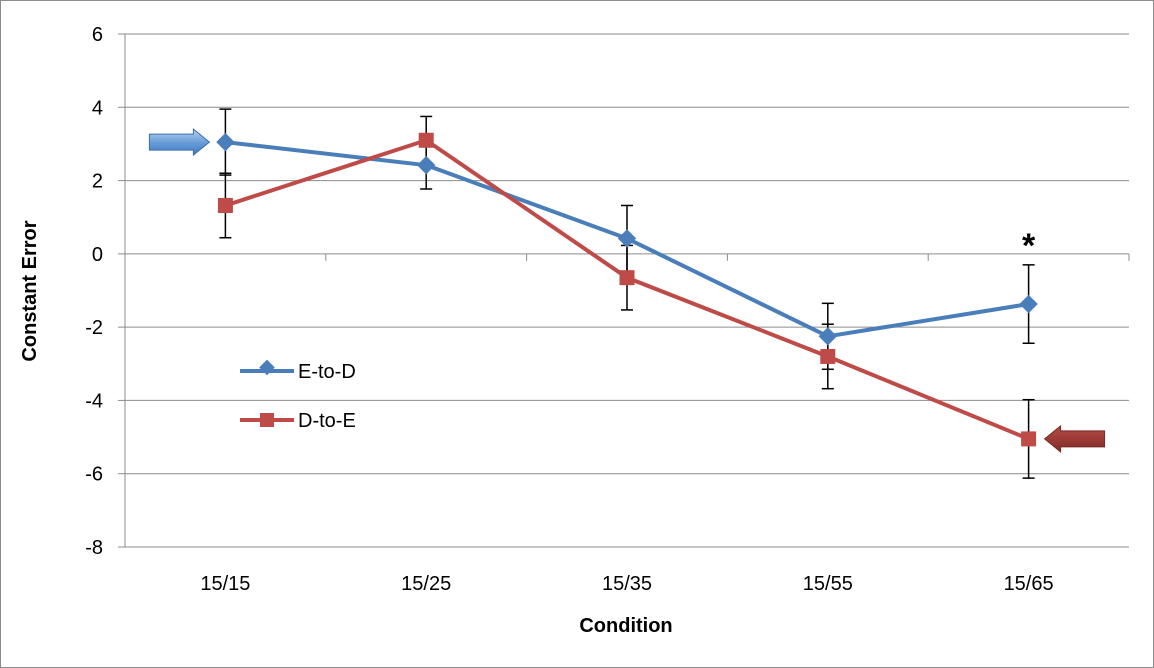 The width and height of the screenshot is (1154, 668). I want to click on y-tick-label: -2, so click(94, 328).